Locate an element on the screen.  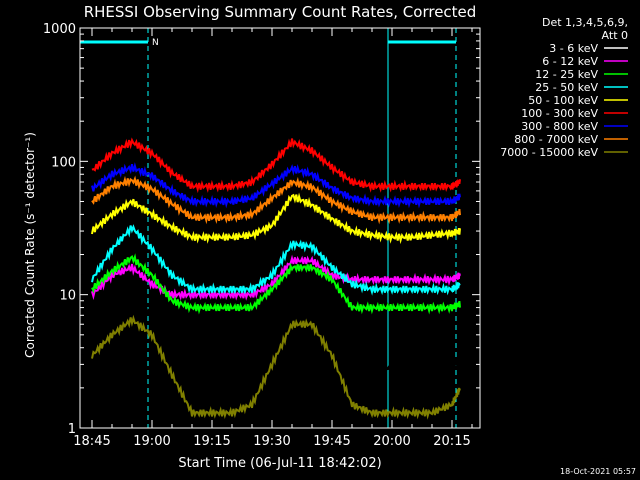
y-axis-label: Corrected Count Rate (s⁻¹ detector⁻¹) is located at coordinates (30, 245).